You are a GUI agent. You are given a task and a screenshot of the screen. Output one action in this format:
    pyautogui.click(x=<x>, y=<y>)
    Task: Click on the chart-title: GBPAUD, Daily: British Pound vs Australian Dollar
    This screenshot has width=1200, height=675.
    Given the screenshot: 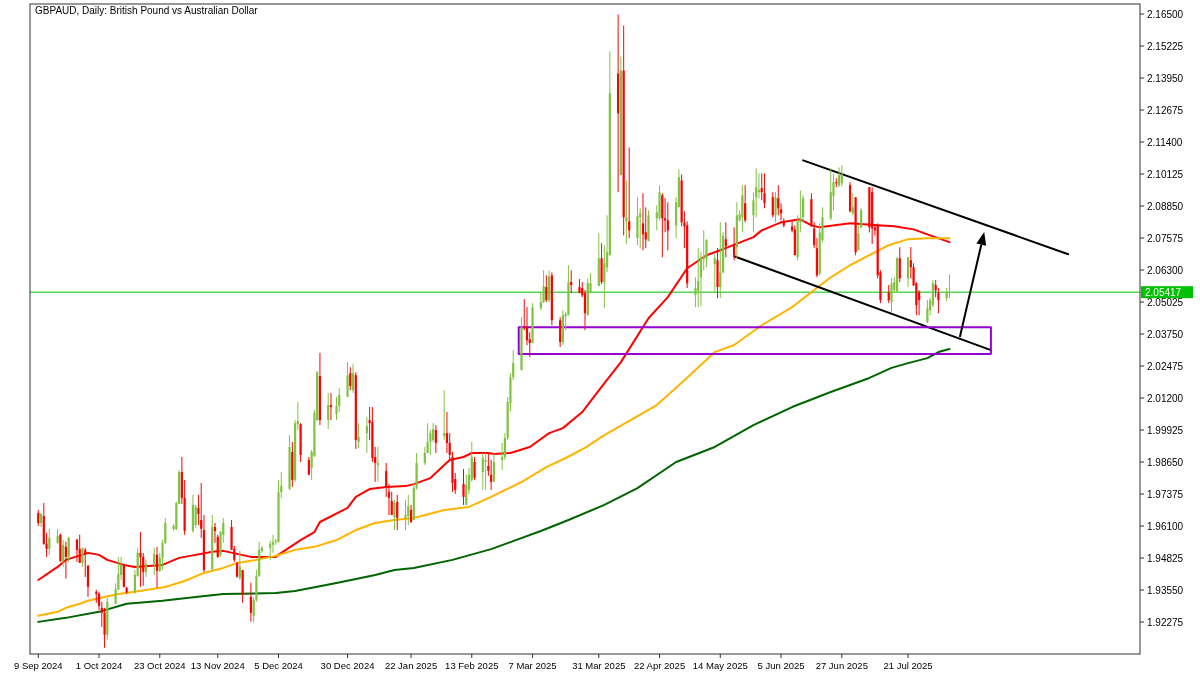 What is the action you would take?
    pyautogui.click(x=147, y=10)
    